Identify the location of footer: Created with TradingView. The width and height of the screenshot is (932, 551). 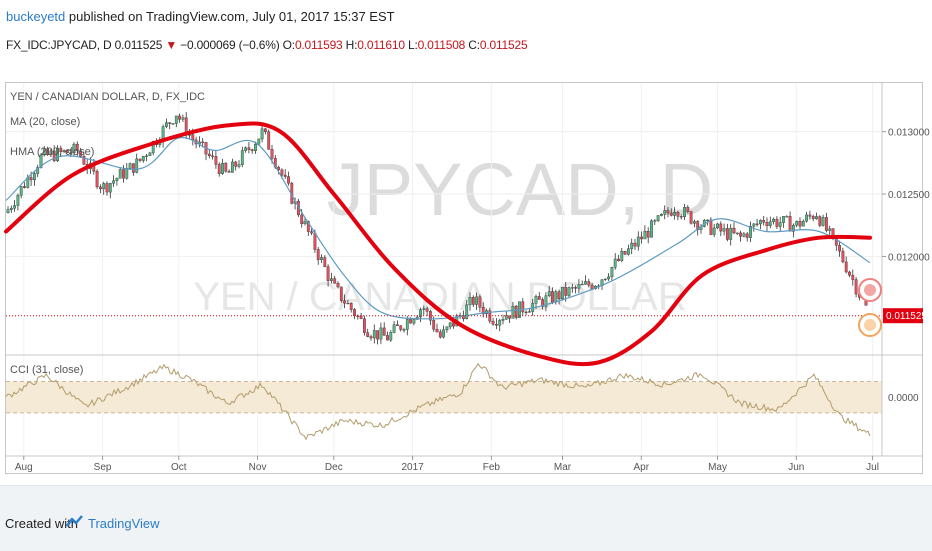
(466, 518).